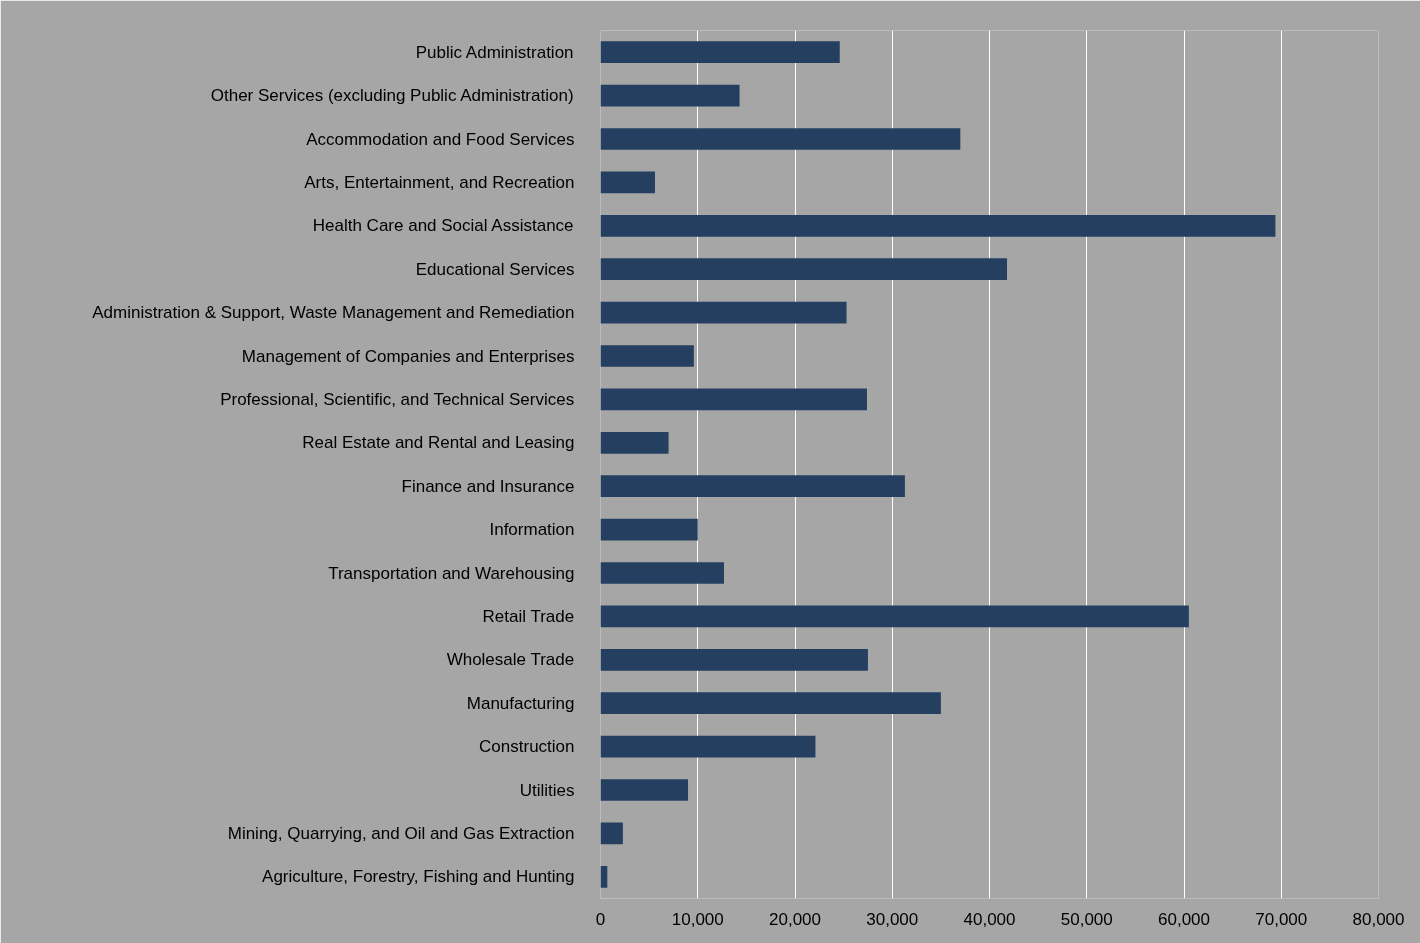  What do you see at coordinates (408, 356) in the screenshot?
I see `y-tick-label: Management of Companies and Enterprises` at bounding box center [408, 356].